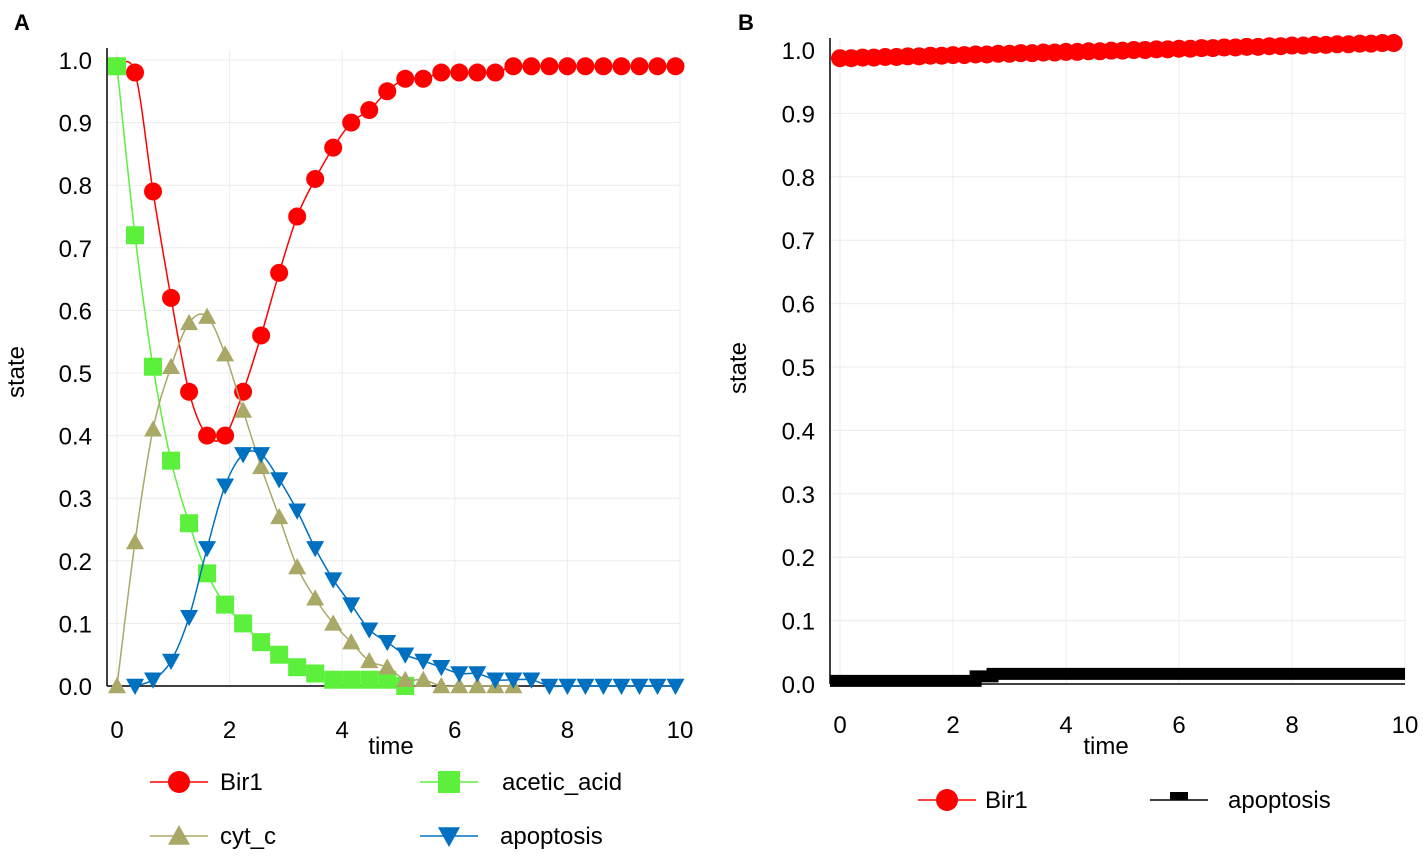 The height and width of the screenshot is (857, 1423). Describe the element at coordinates (16, 372) in the screenshot. I see `panel-a-y-axis-title: state` at that location.